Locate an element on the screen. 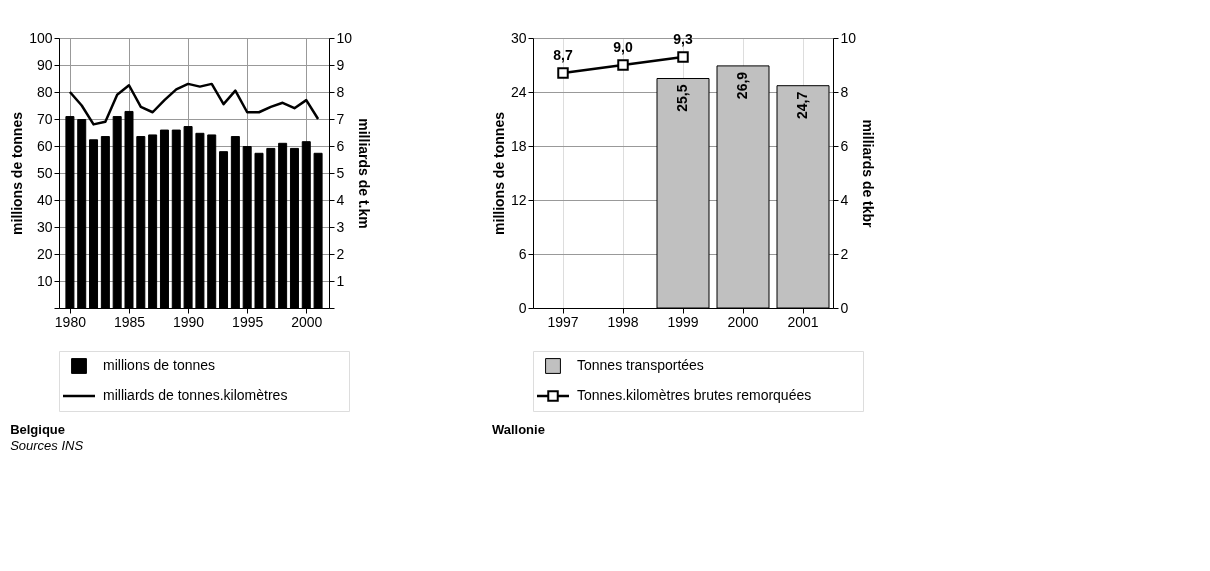 Image resolution: width=1210 pixels, height=571 pixels. x-tick-label: 1980 is located at coordinates (70, 321).